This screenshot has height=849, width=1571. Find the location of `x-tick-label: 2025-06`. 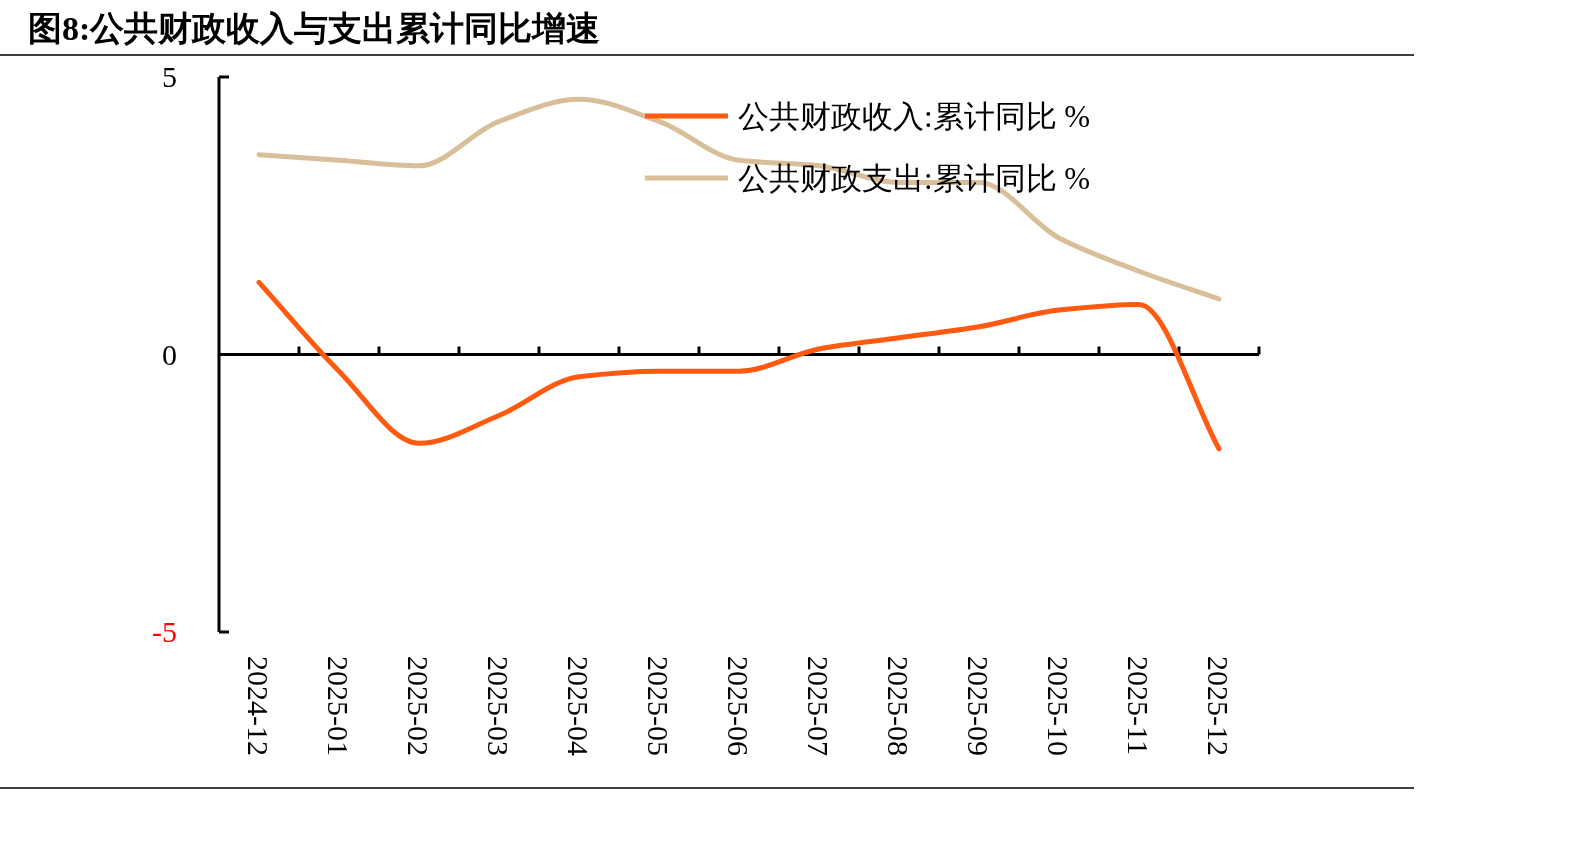

x-tick-label: 2025-06 is located at coordinates (738, 706).